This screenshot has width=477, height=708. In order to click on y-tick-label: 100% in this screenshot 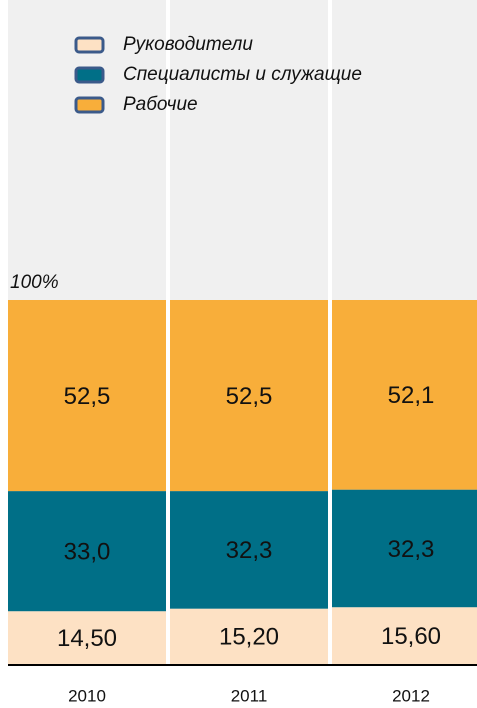, I will do `click(34, 282)`.